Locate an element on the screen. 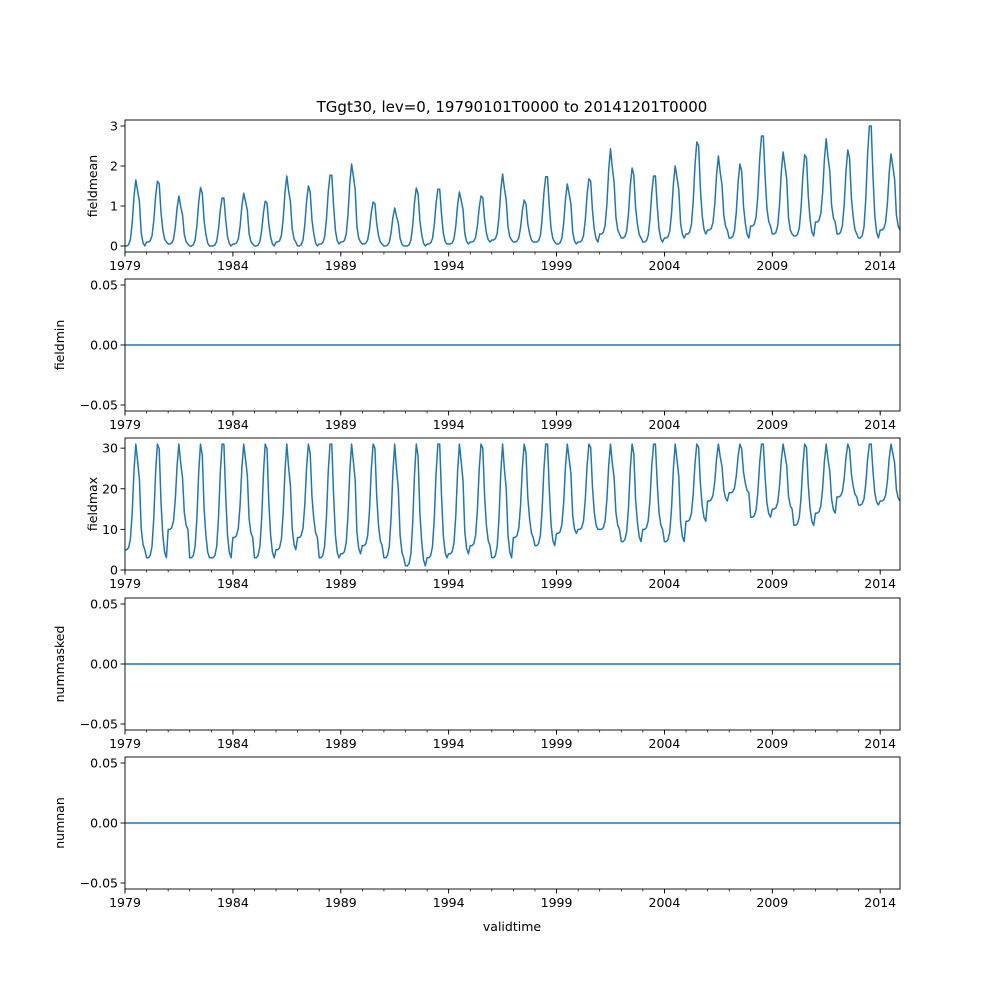 This screenshot has height=1000, width=1000. fieldmean-x-tick-label: 1999 is located at coordinates (557, 265).